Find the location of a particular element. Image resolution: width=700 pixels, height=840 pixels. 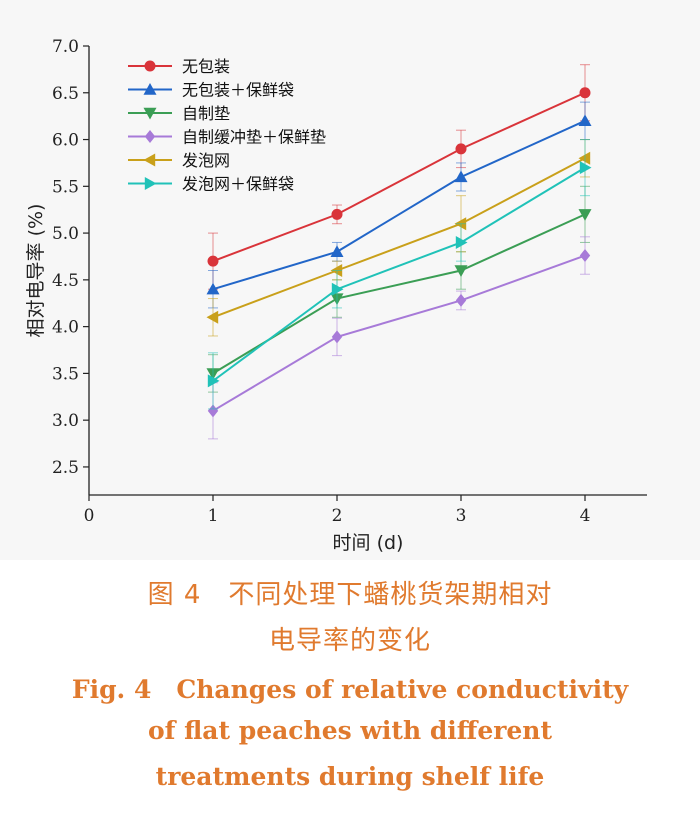

x-axis-label: 时间 (d) is located at coordinates (368, 543).